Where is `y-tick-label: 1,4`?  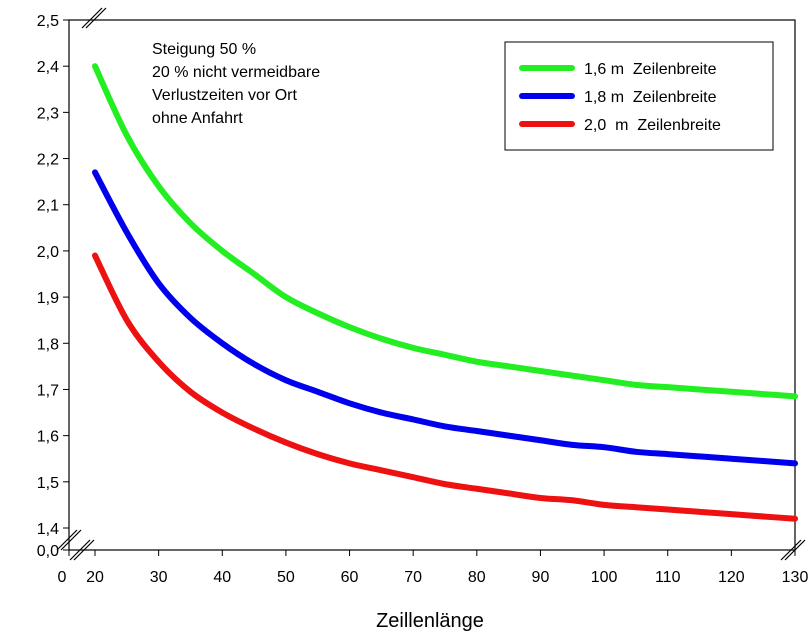 y-tick-label: 1,4 is located at coordinates (48, 529).